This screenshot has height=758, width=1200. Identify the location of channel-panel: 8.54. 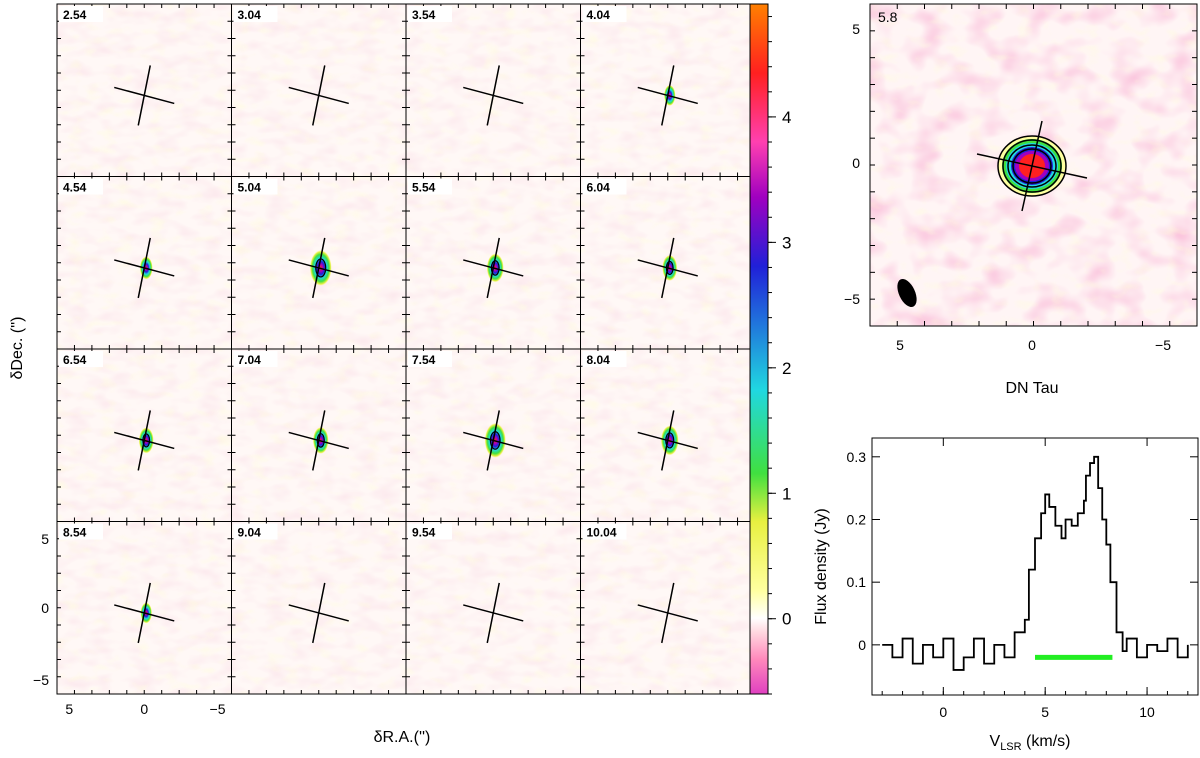
(144, 608).